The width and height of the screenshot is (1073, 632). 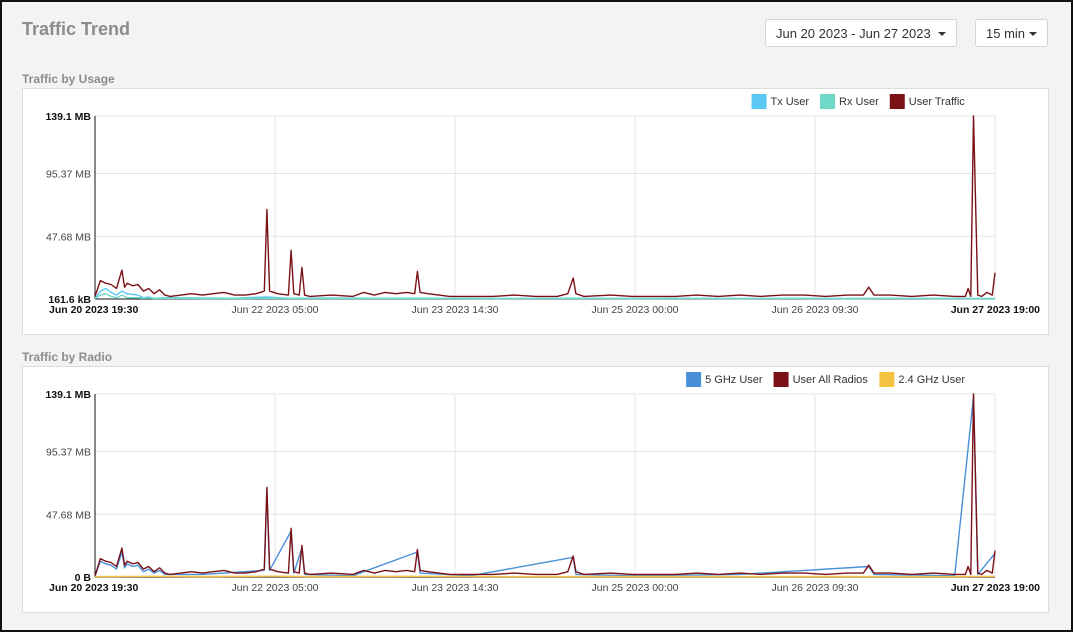 I want to click on interval-dropdown: 15 min, so click(x=1011, y=33).